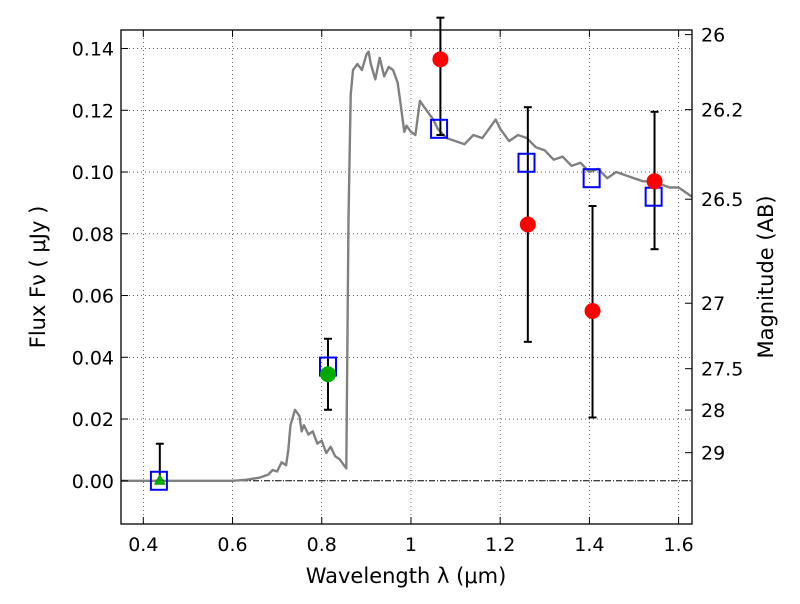 The height and width of the screenshot is (604, 800). What do you see at coordinates (500, 545) in the screenshot?
I see `x-tick-label: 1.2` at bounding box center [500, 545].